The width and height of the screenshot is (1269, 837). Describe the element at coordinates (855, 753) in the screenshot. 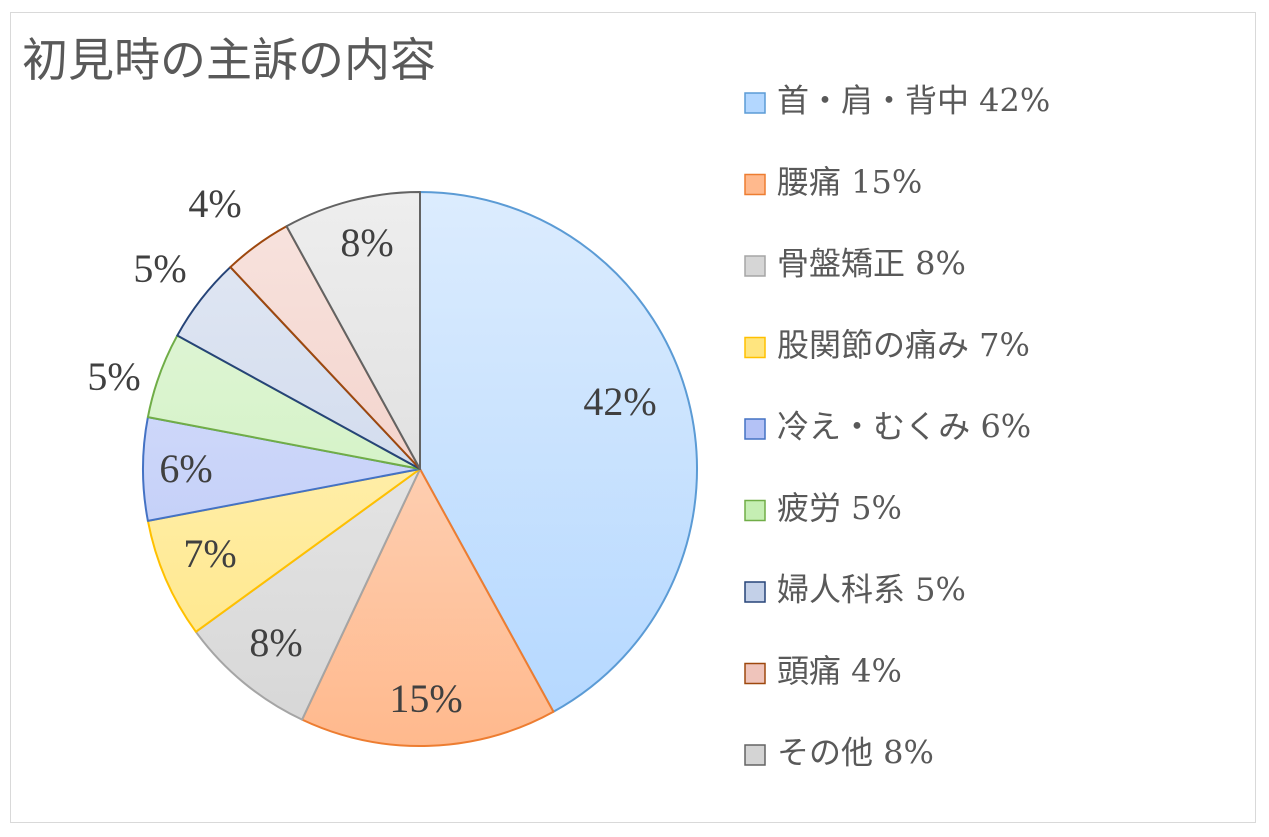

I see `legend-label: その他 8%` at that location.